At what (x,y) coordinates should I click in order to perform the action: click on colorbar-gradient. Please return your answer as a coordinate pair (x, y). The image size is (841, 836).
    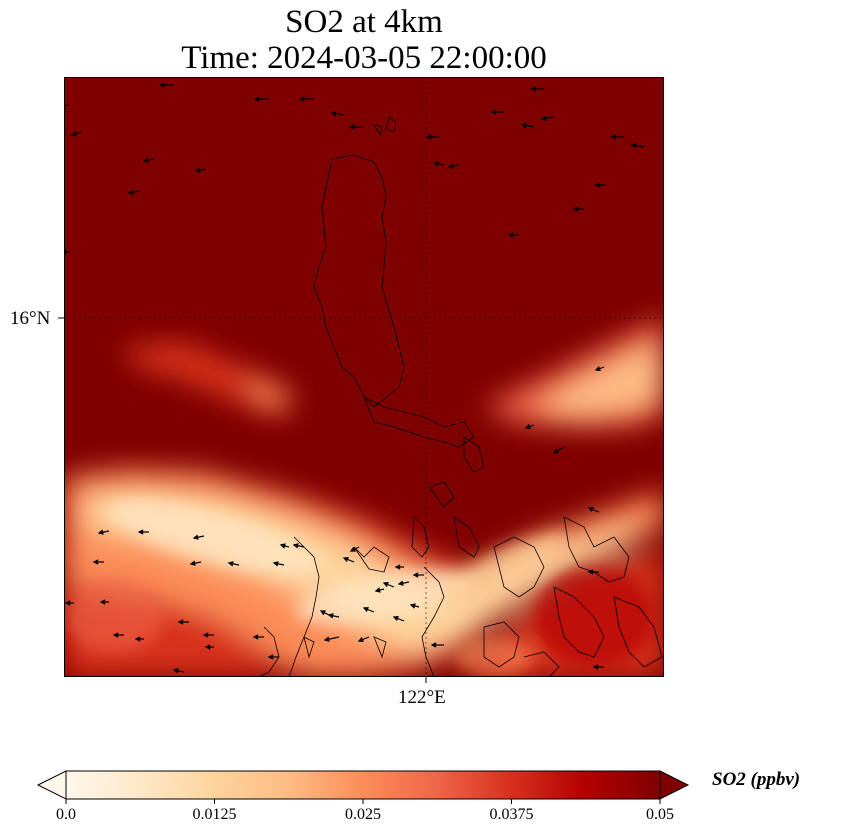
    Looking at the image, I should click on (363, 785).